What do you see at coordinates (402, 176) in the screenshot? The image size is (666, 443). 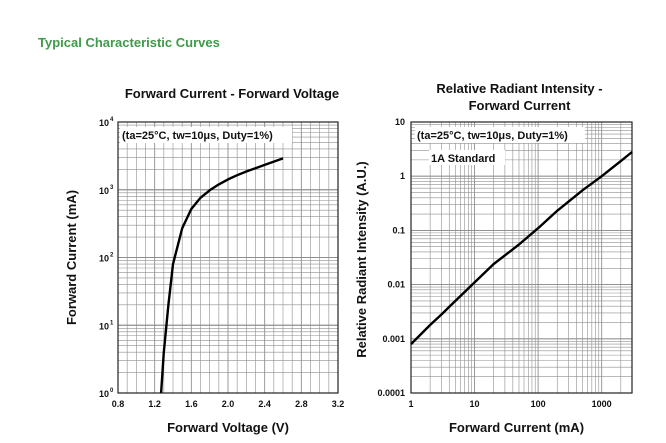 I see `chart2-y-tick-label: 1` at bounding box center [402, 176].